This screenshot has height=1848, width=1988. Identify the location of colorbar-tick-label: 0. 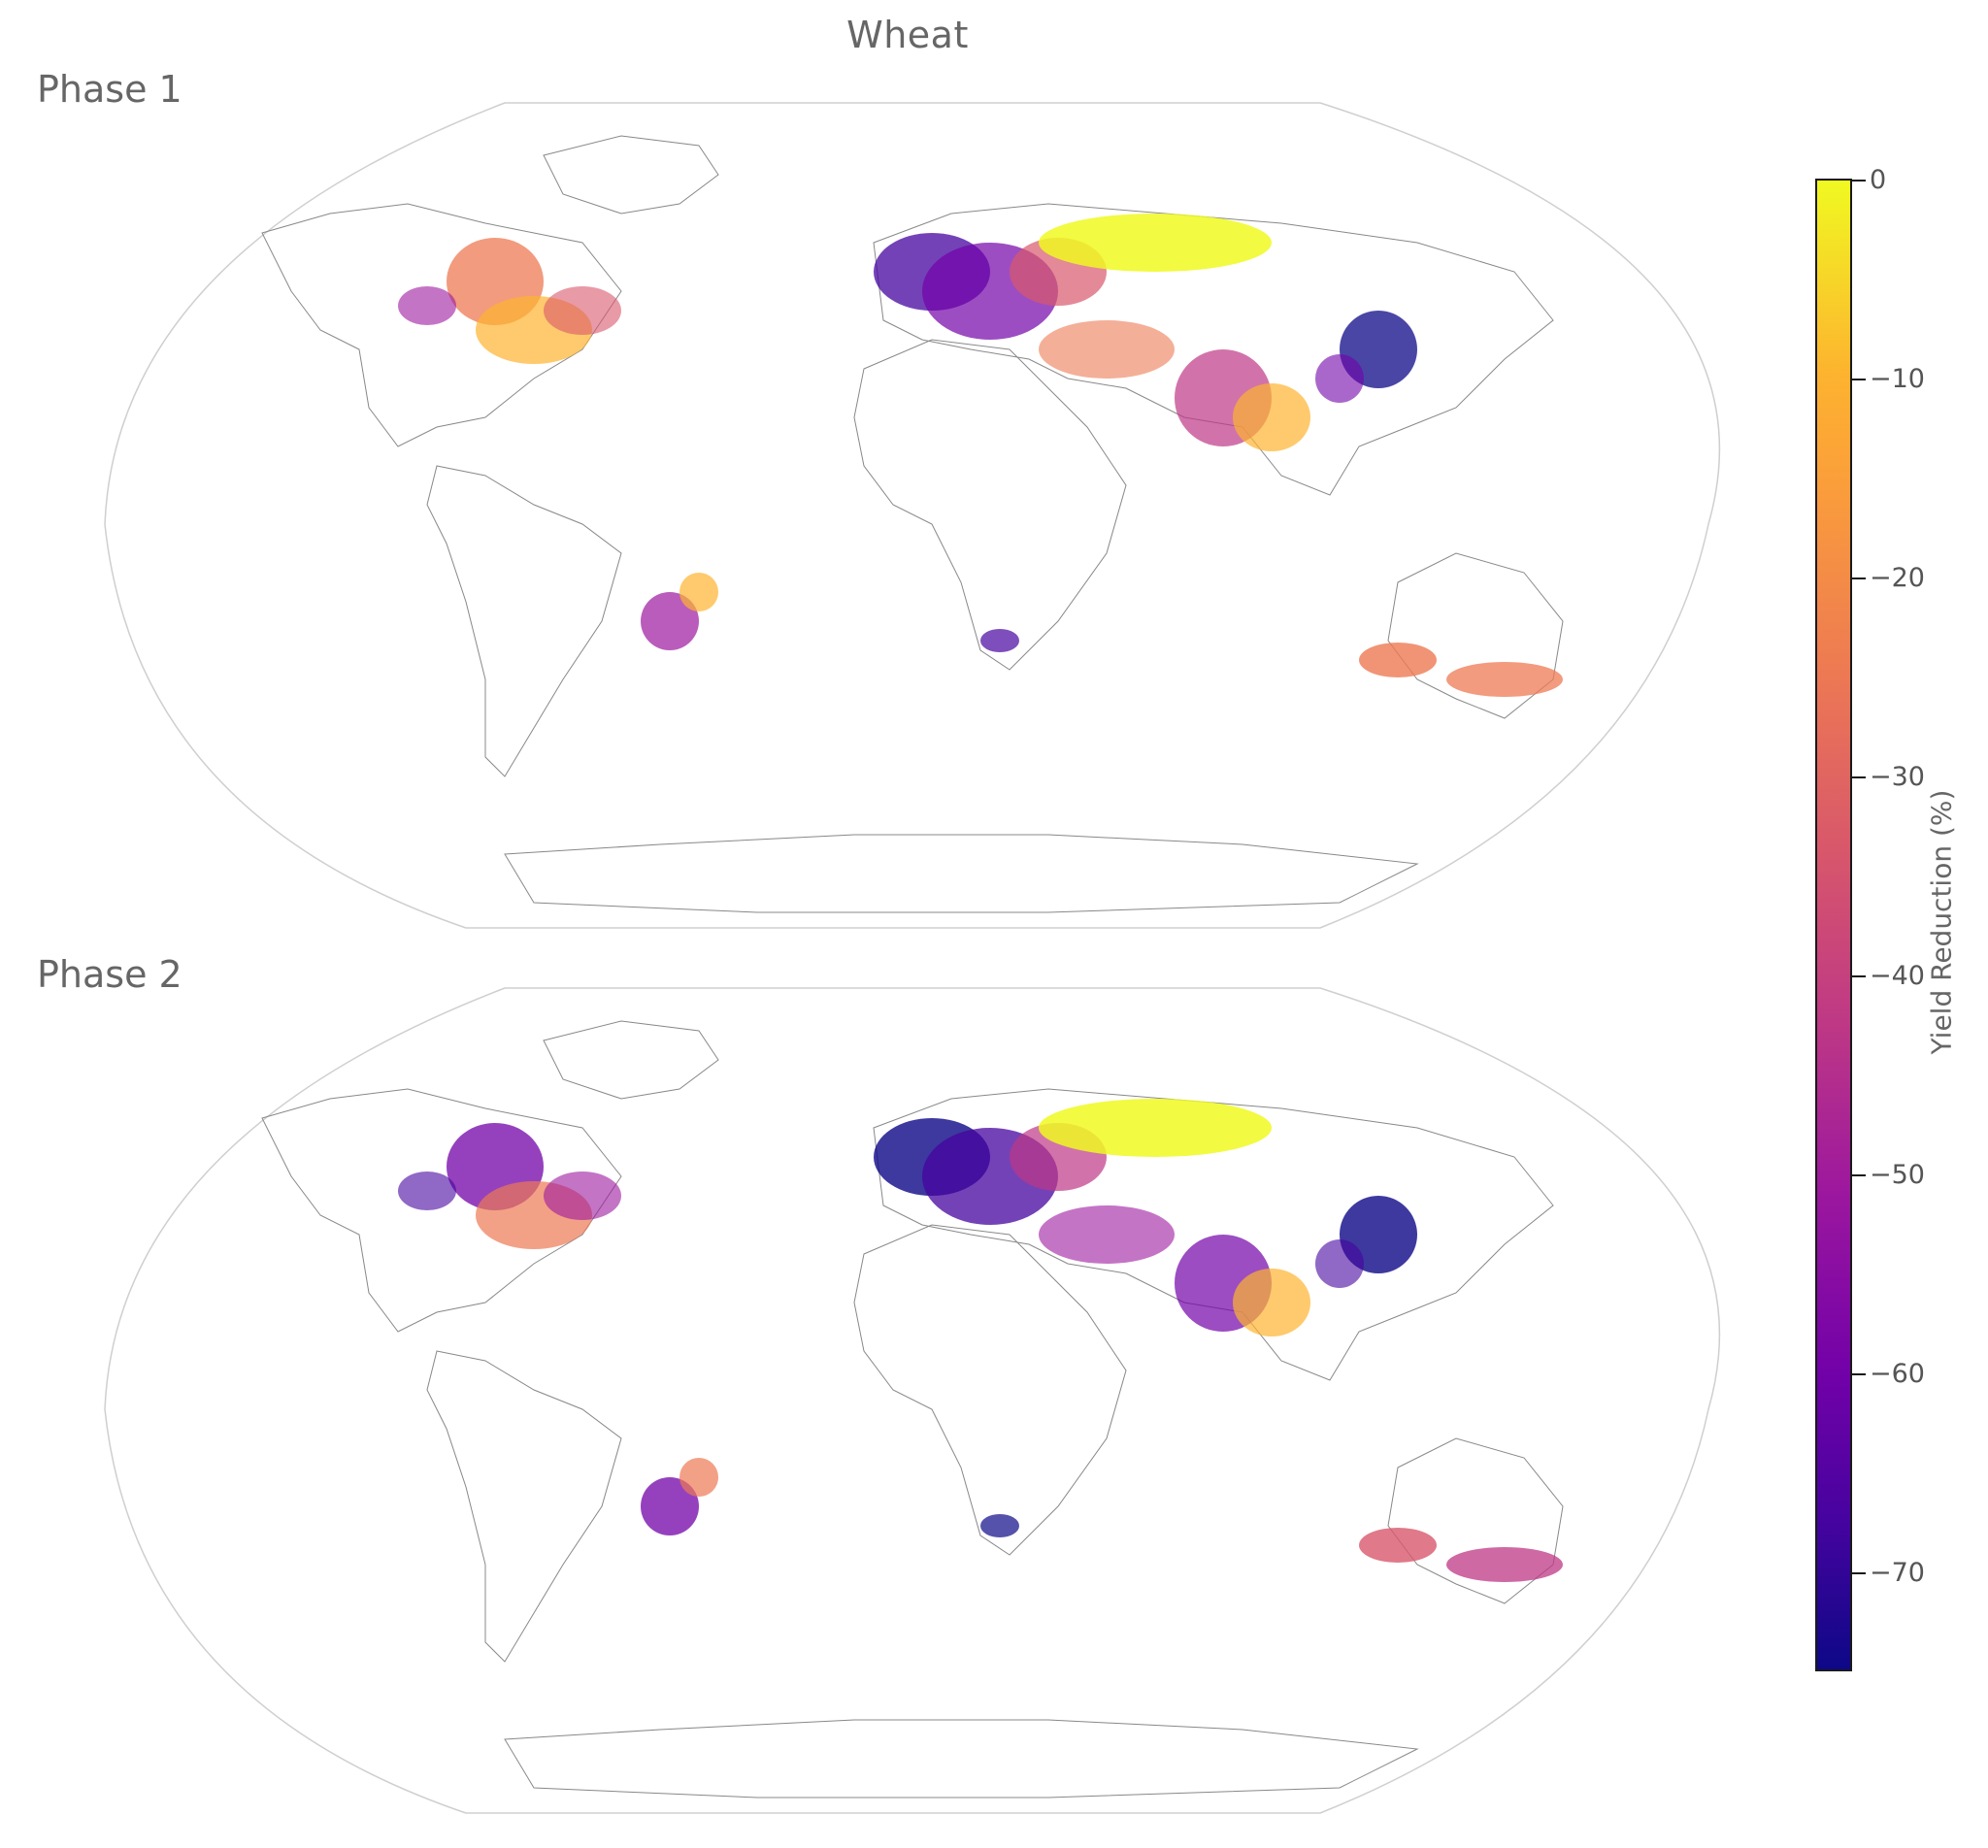
(1879, 180).